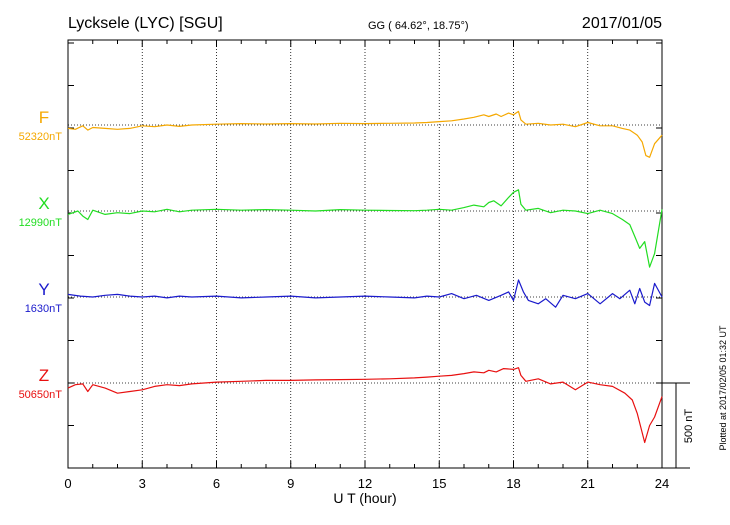 The image size is (730, 525). Describe the element at coordinates (676, 425) in the screenshot. I see `scale-bar` at that location.